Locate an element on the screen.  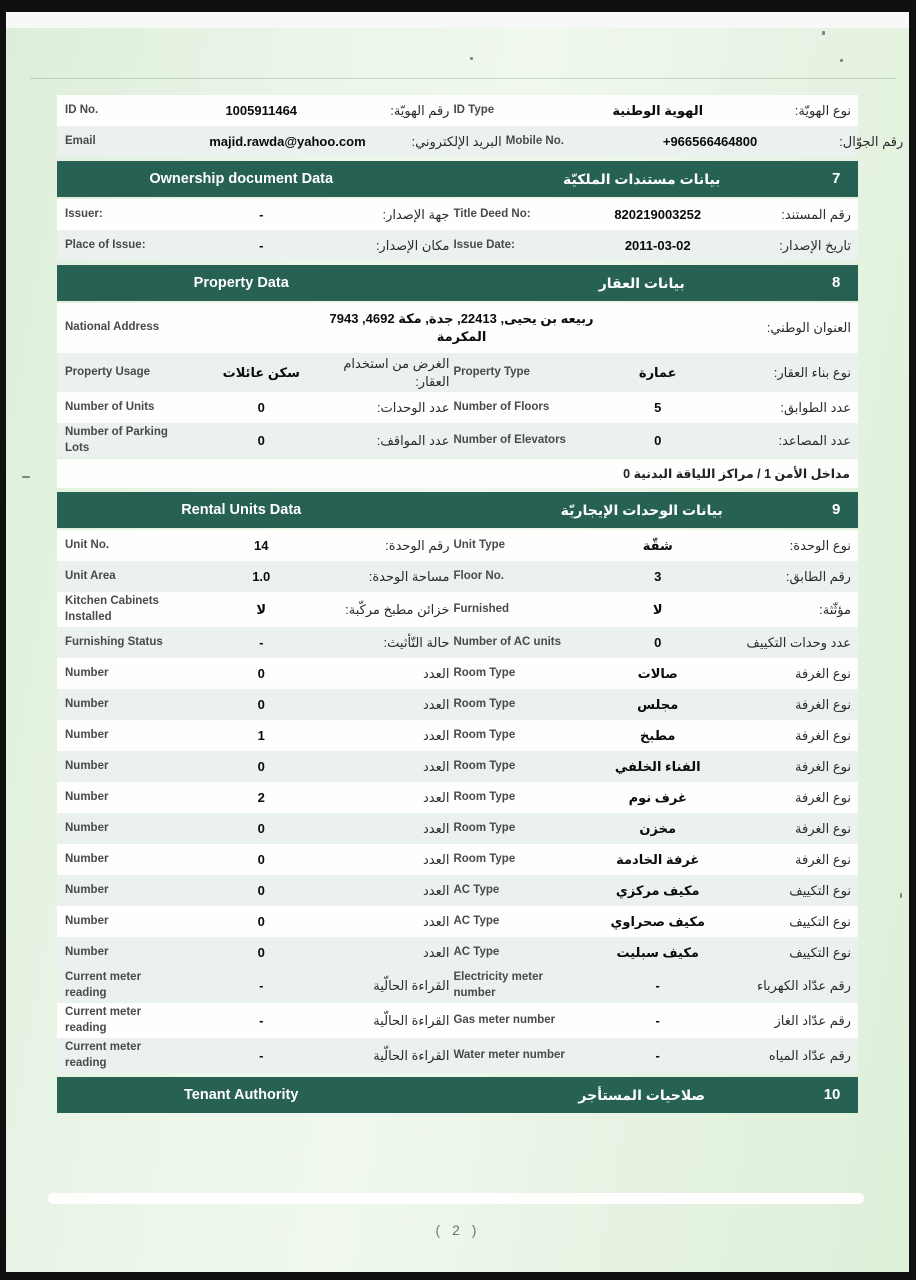
field-label-en: Mobile No. is located at coordinates (534, 140).